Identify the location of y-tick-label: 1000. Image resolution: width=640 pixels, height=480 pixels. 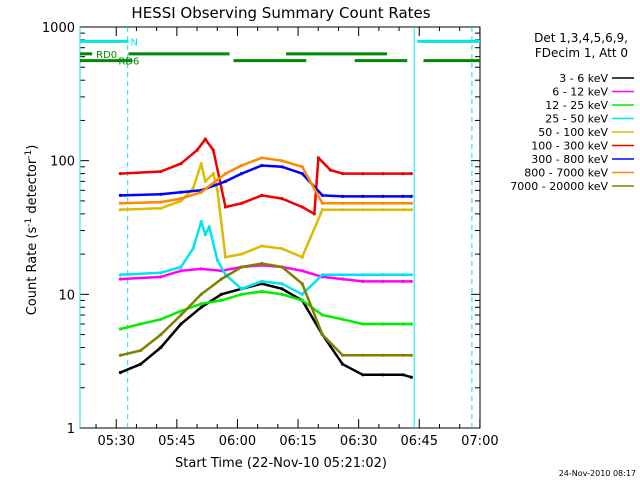
(58, 28).